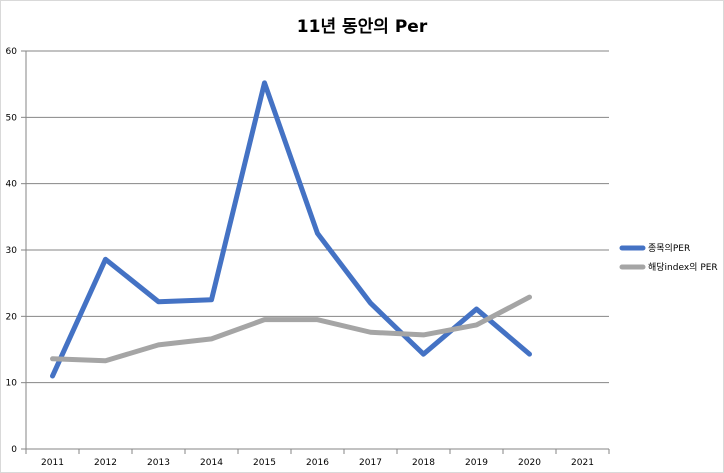 This screenshot has height=473, width=724. What do you see at coordinates (582, 463) in the screenshot?
I see `x-tick-label: 2021` at bounding box center [582, 463].